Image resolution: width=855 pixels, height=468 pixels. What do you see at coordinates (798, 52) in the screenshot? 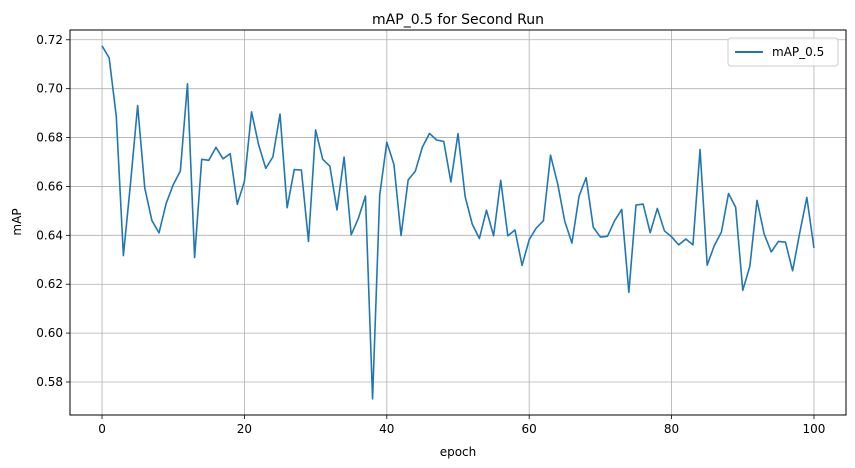
I see `legend-label: mAP_0.5` at bounding box center [798, 52].